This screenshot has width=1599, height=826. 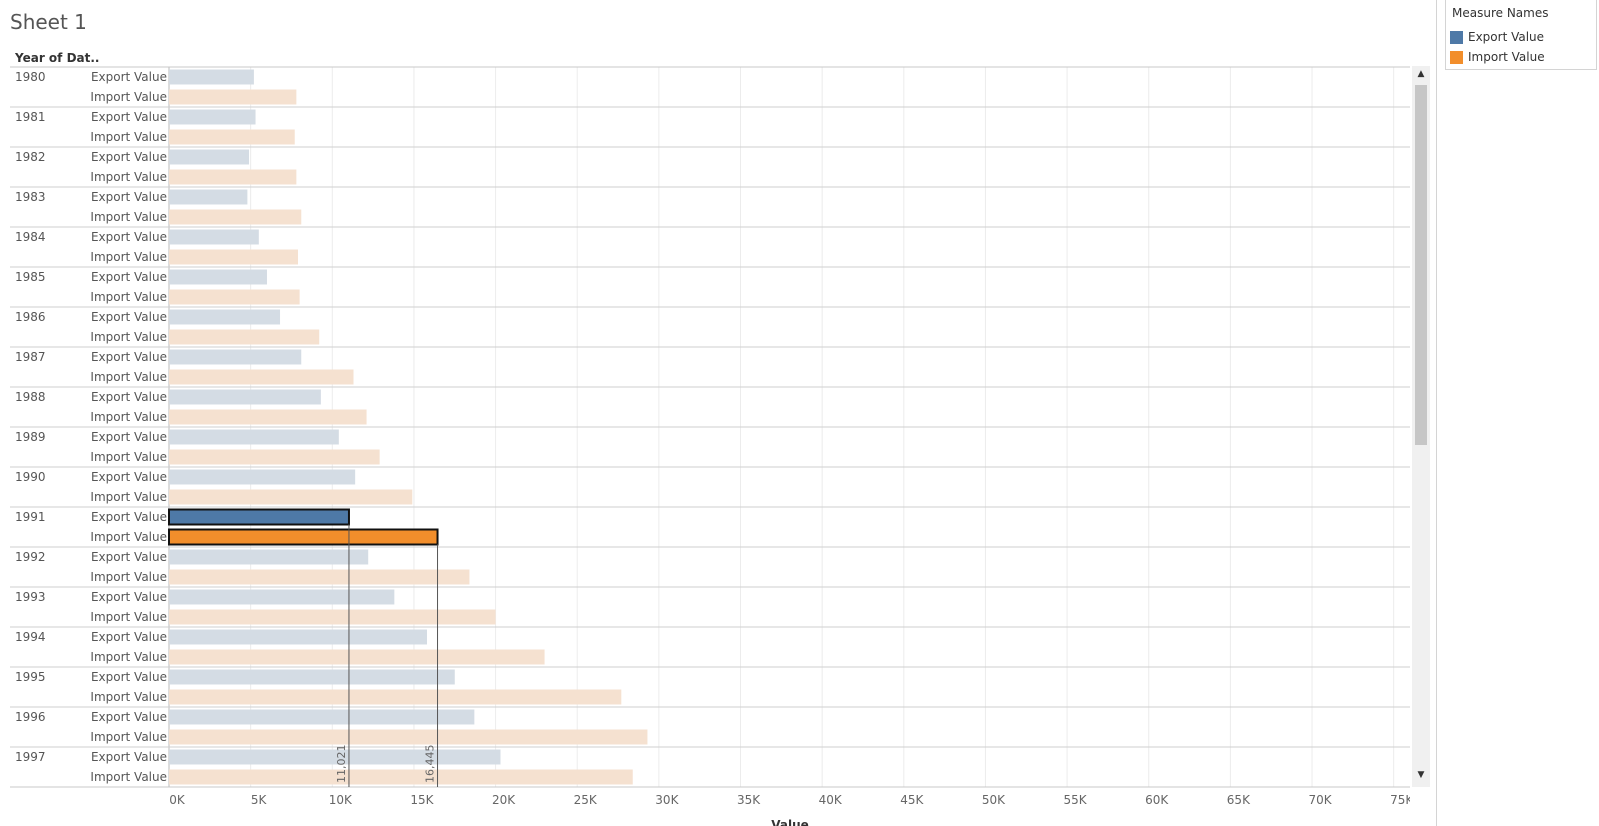 What do you see at coordinates (422, 800) in the screenshot?
I see `x-tick-label: 15K` at bounding box center [422, 800].